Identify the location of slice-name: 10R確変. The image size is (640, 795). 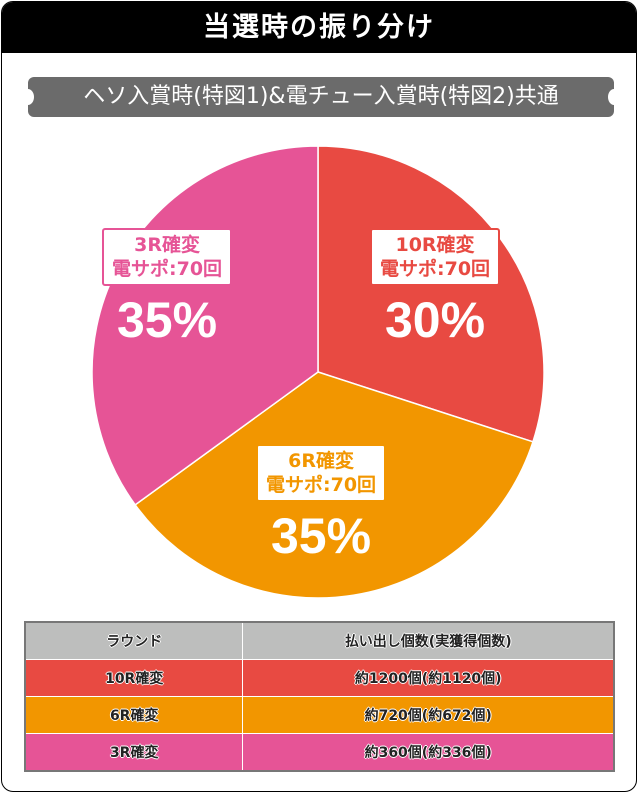
(435, 245).